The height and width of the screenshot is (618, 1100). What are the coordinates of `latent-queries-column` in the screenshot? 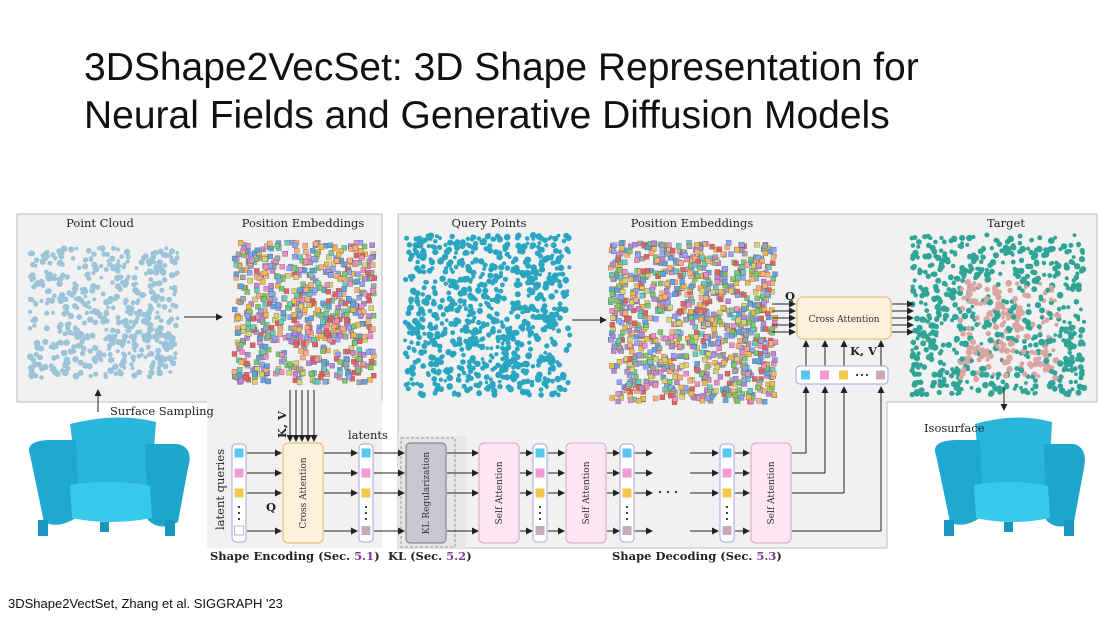 It's located at (239, 493).